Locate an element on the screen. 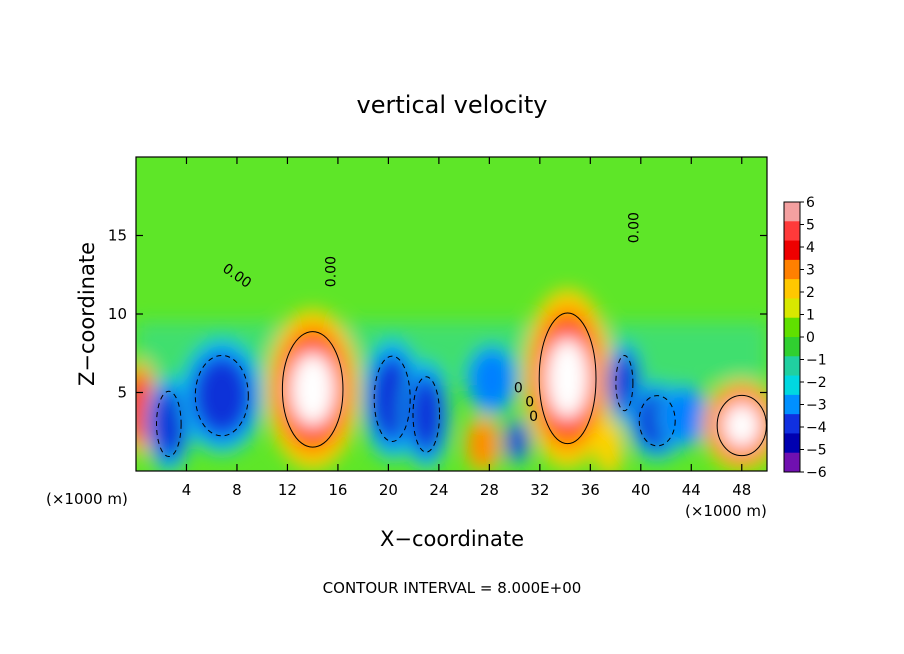  colorbar-tick-label: −6 is located at coordinates (816, 473).